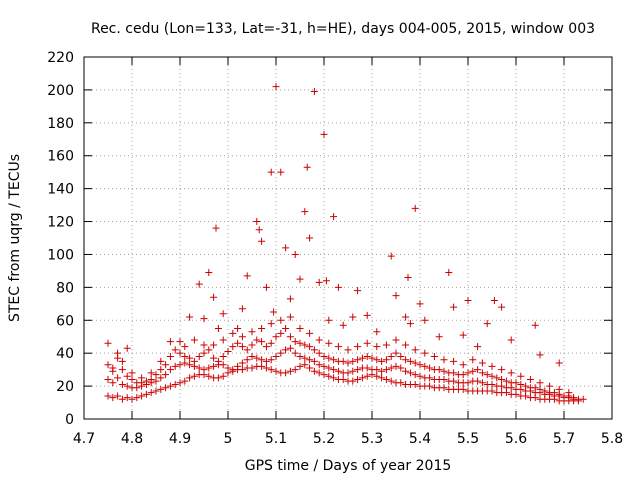  Describe the element at coordinates (60, 124) in the screenshot. I see `y-tick-label: 180` at that location.